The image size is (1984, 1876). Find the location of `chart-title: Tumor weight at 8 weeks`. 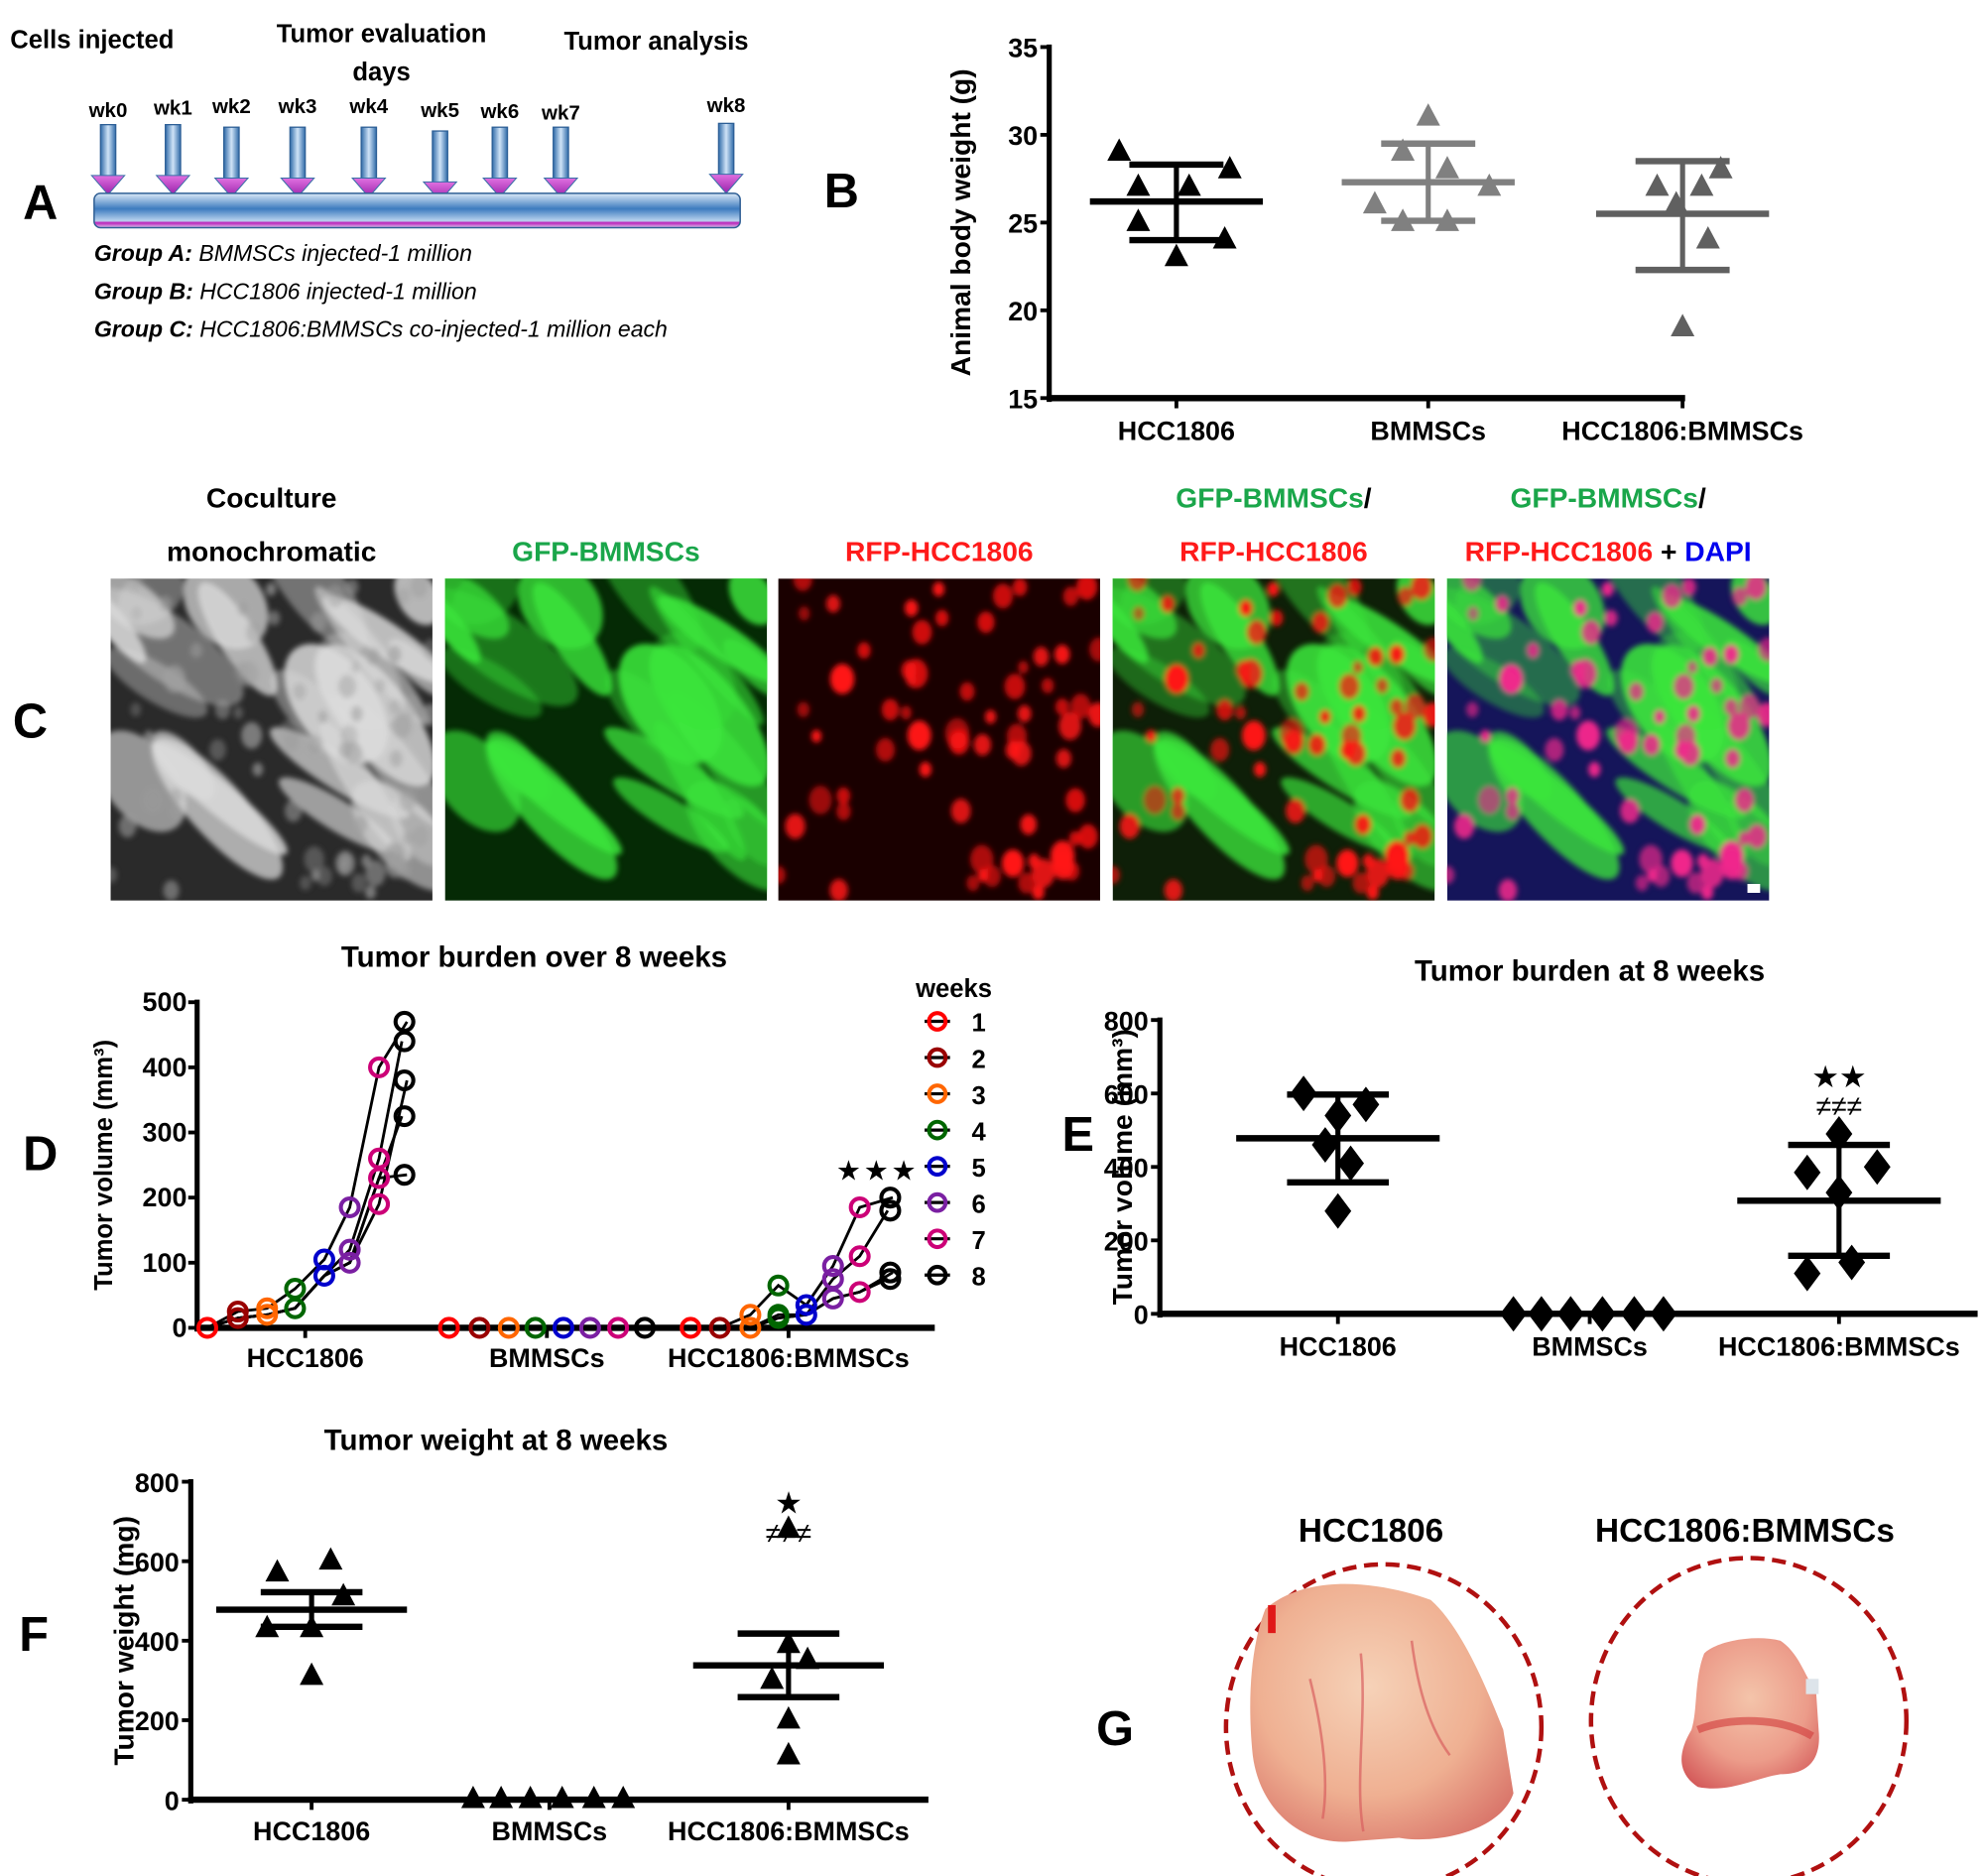

chart-title: Tumor weight at 8 weeks is located at coordinates (496, 1441).